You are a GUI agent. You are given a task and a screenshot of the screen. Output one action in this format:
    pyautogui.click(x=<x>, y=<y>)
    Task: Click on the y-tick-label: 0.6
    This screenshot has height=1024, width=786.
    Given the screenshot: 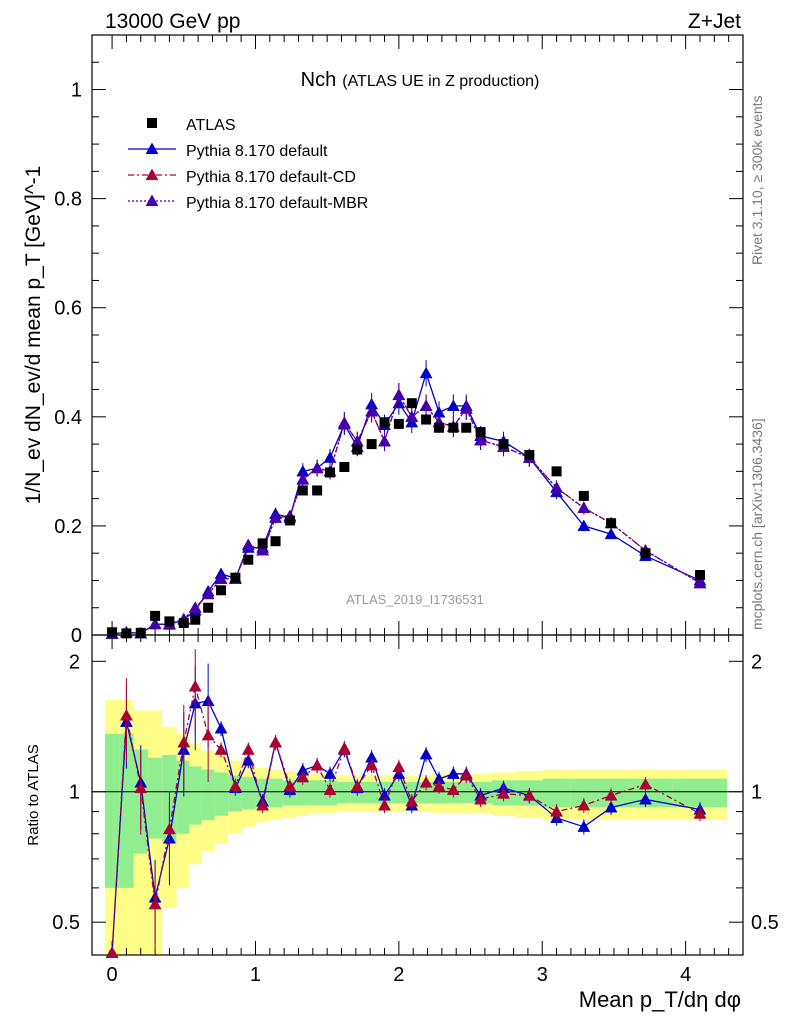 What is the action you would take?
    pyautogui.click(x=68, y=309)
    